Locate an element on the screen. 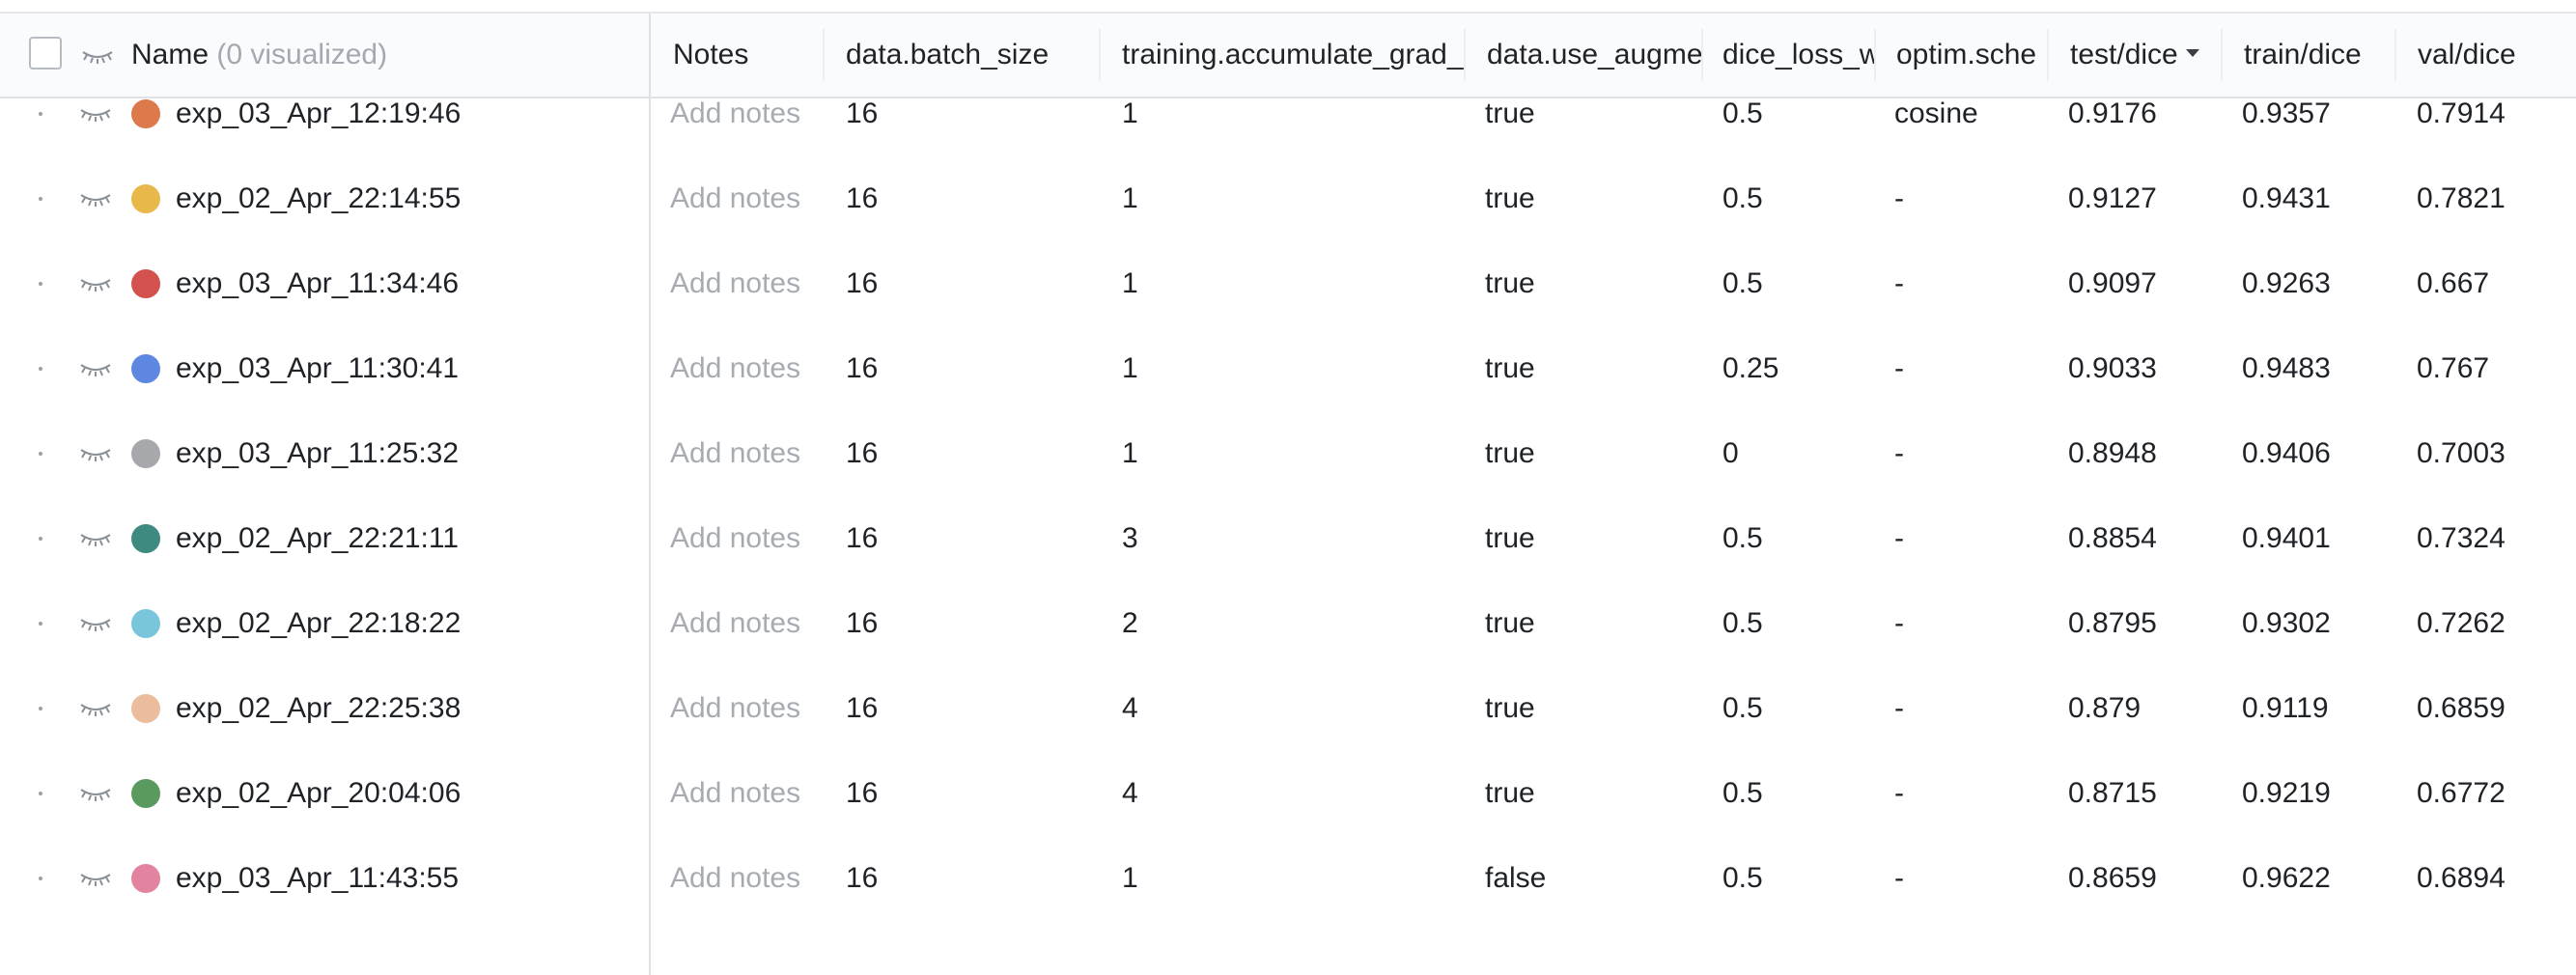 This screenshot has width=2576, height=975. column-header-val-dice: val/dice is located at coordinates (2467, 54).